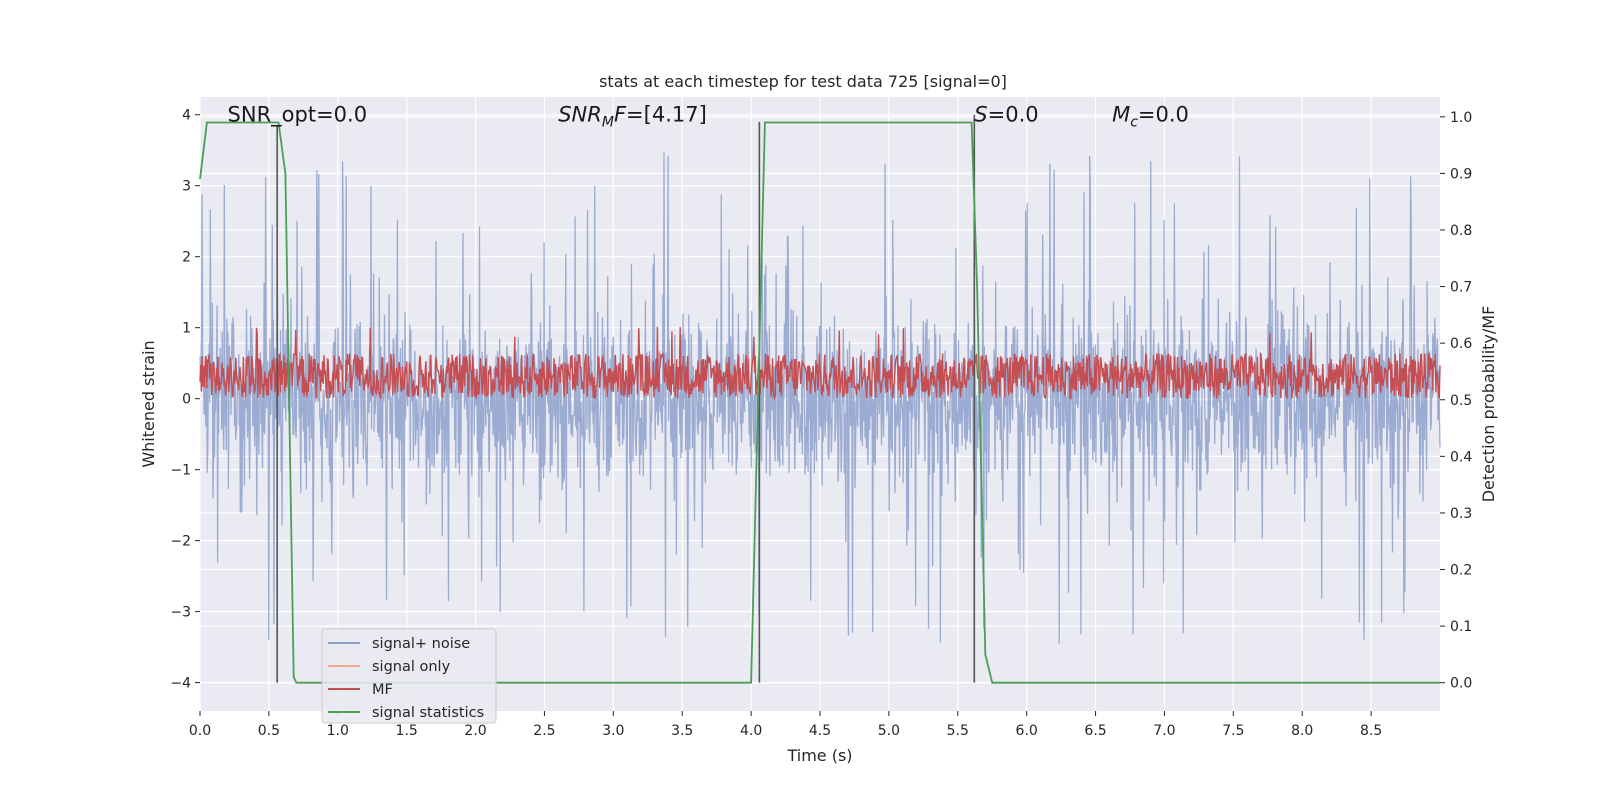 The width and height of the screenshot is (1600, 800). Describe the element at coordinates (1461, 684) in the screenshot. I see `y-tick-label-right-10: 0.0` at that location.